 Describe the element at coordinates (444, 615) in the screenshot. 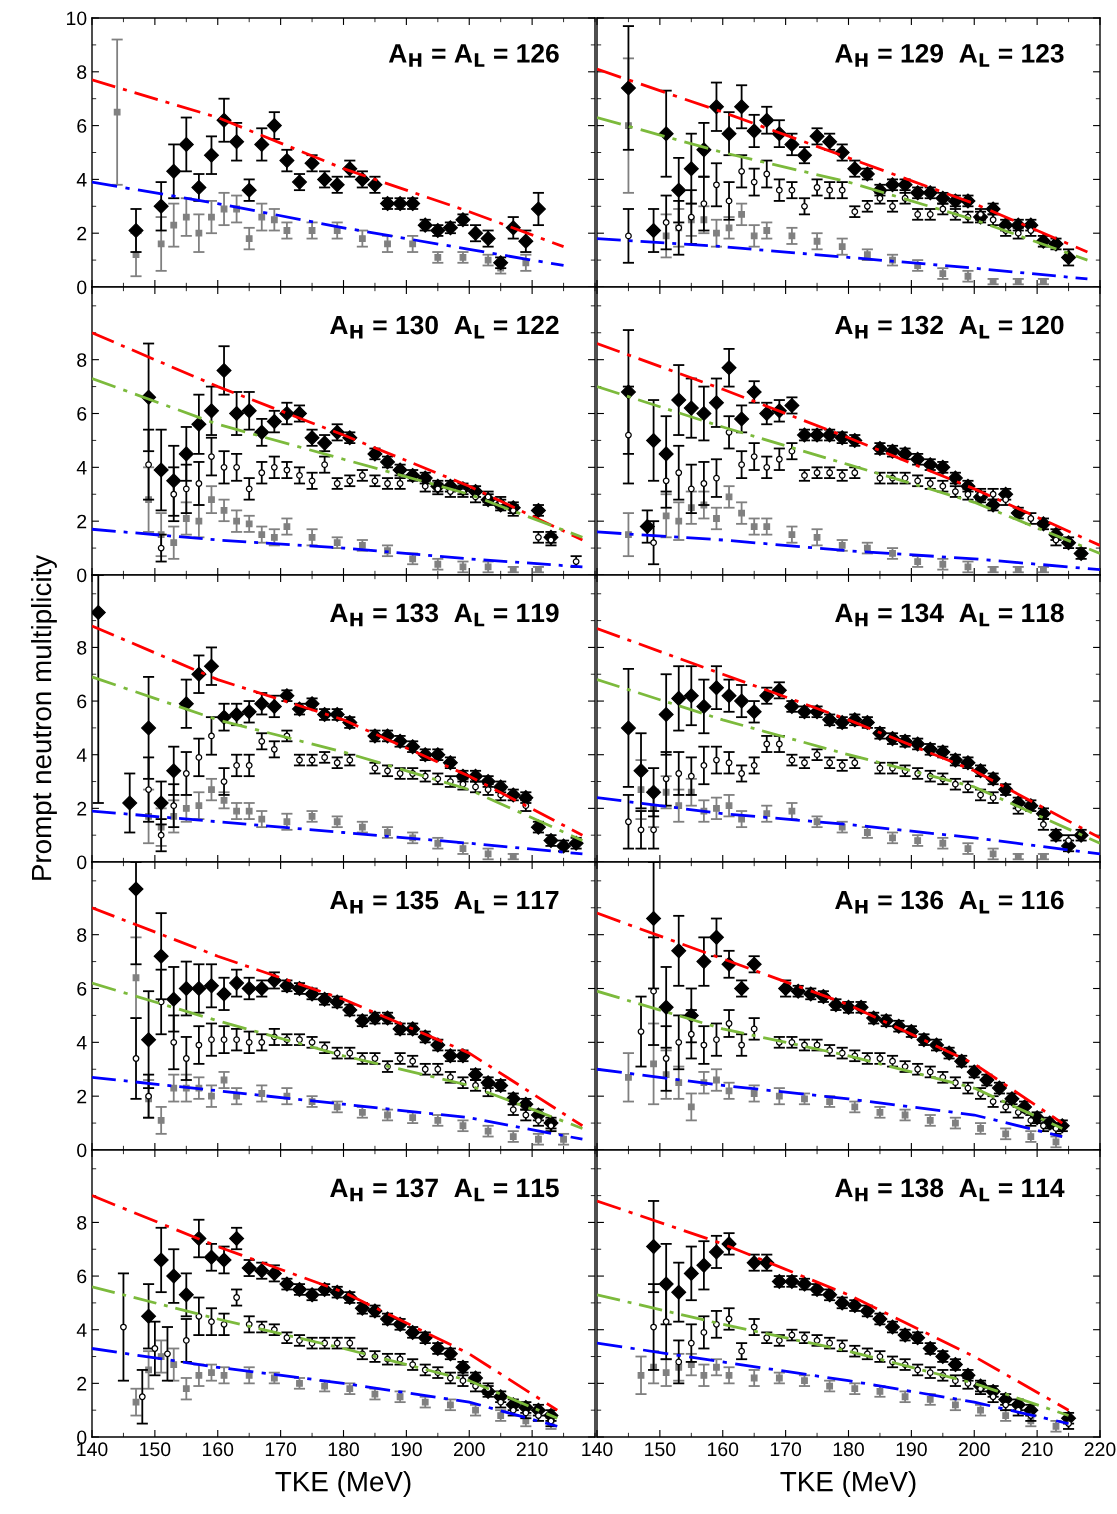

I see `annotation: A$_{H}$ = 133 A$_{L}$ = 119` at that location.